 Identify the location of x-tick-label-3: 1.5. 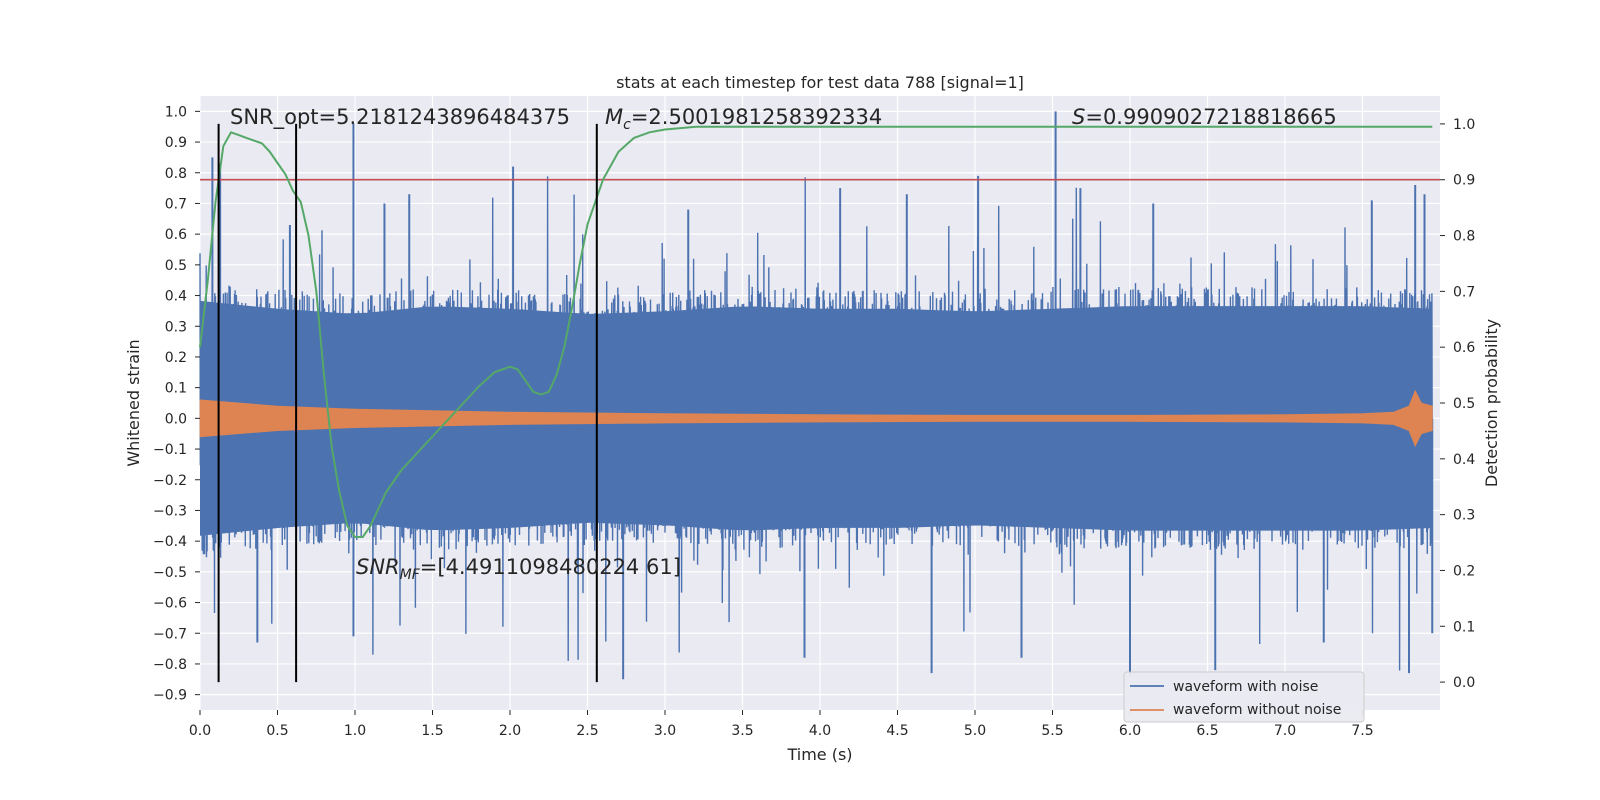
(432, 731).